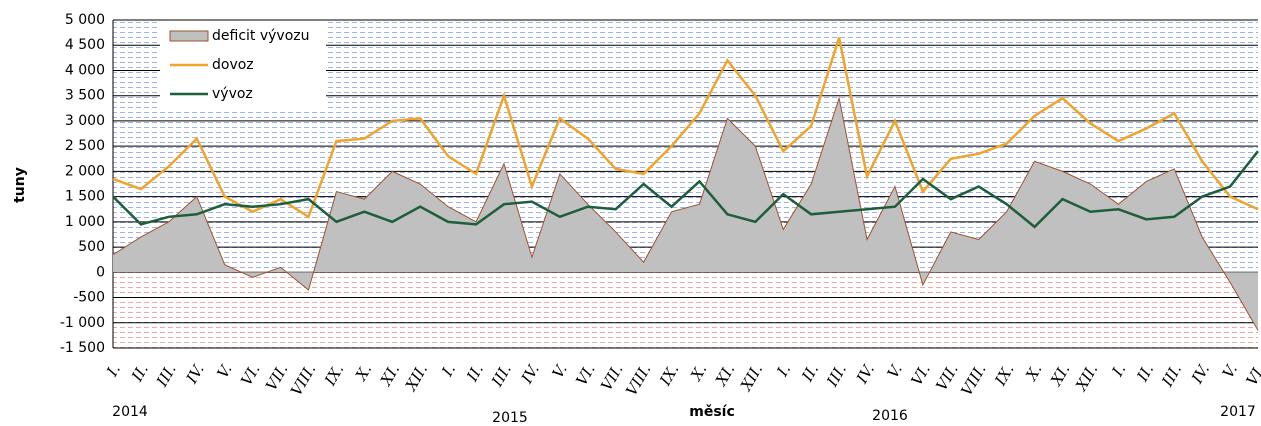 Image resolution: width=1261 pixels, height=426 pixels. What do you see at coordinates (82, 323) in the screenshot?
I see `y-tick-label: -1 000` at bounding box center [82, 323].